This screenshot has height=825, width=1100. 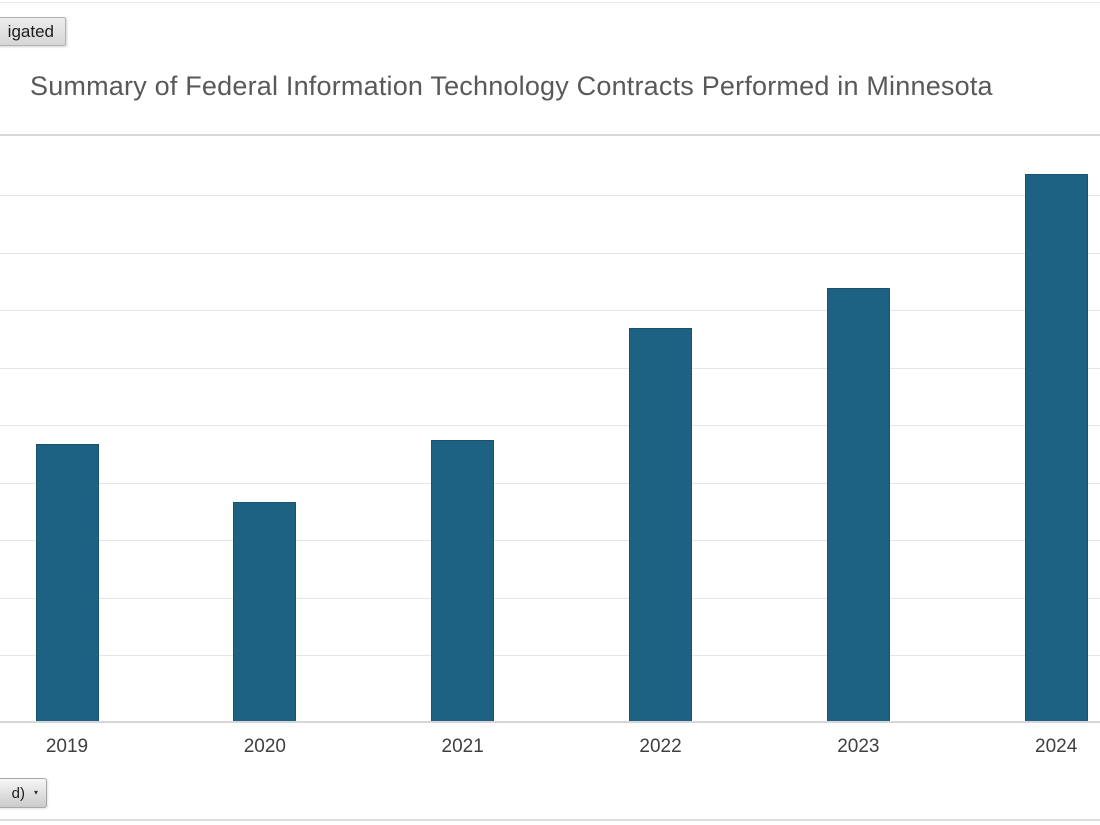 What do you see at coordinates (18, 793) in the screenshot?
I see `dropdown-label: d)` at bounding box center [18, 793].